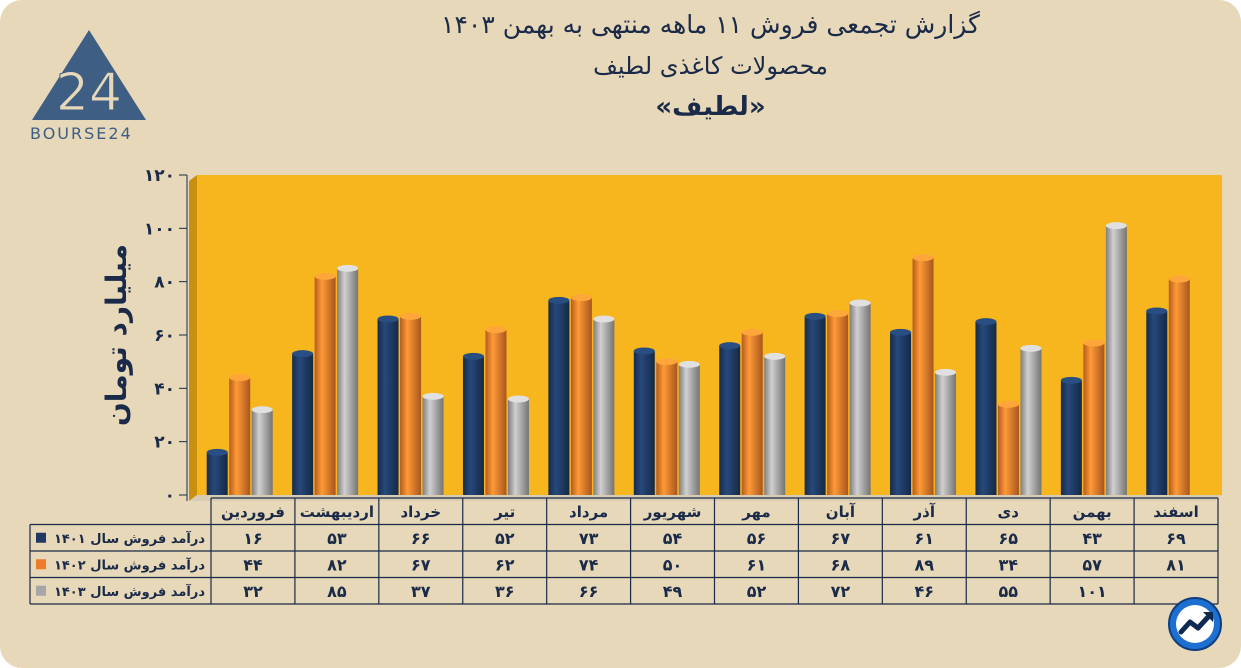 The height and width of the screenshot is (668, 1241). What do you see at coordinates (89, 77) in the screenshot?
I see `bourse24-logo-icon: 24` at bounding box center [89, 77].